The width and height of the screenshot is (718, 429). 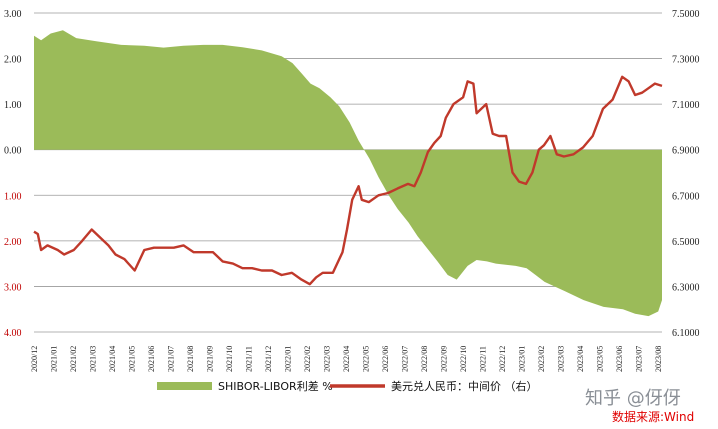 I want to click on x-tick-label: 2023/03, so click(x=561, y=359).